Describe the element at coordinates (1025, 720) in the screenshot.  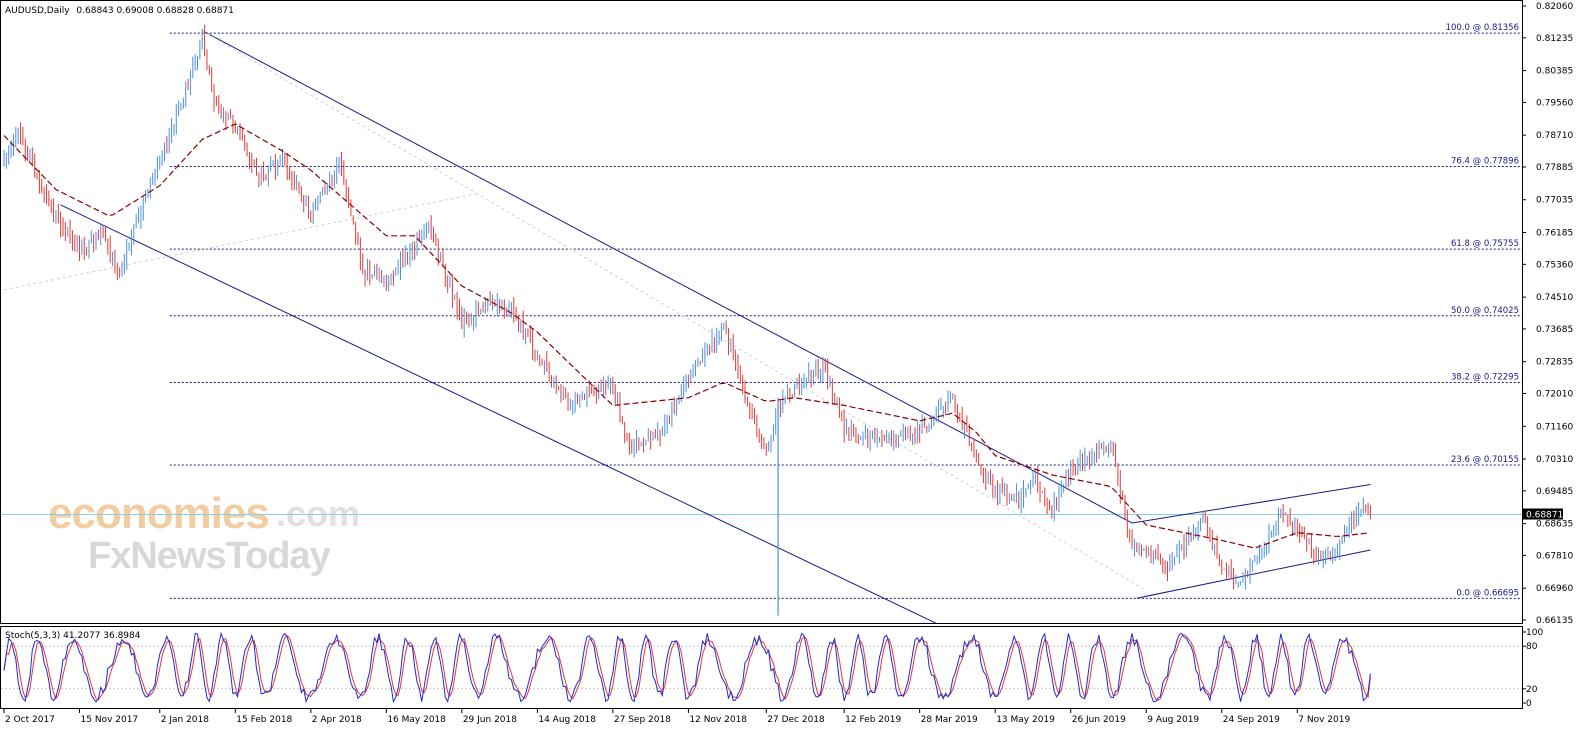
I see `time-tick-label: 13 May 2019` at that location.